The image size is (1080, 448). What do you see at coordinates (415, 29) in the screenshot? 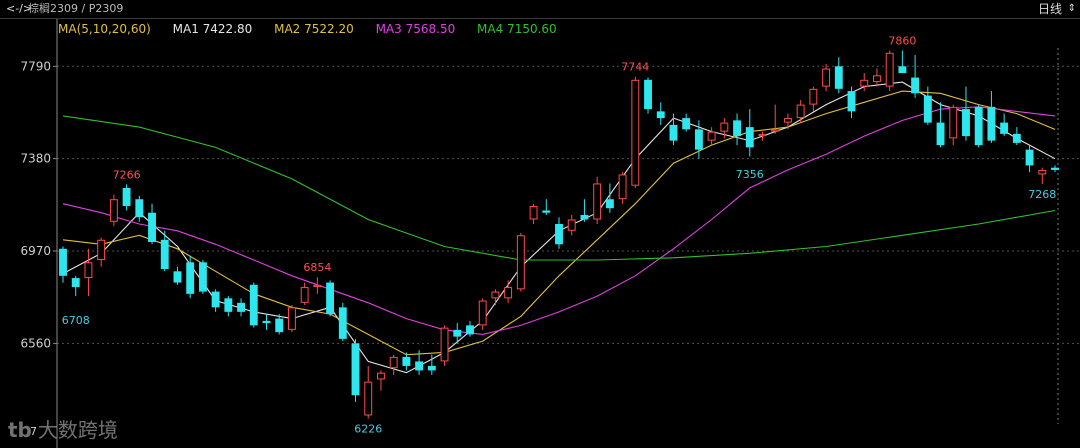
I see `ma3-legend: MA3 7568.50` at bounding box center [415, 29].